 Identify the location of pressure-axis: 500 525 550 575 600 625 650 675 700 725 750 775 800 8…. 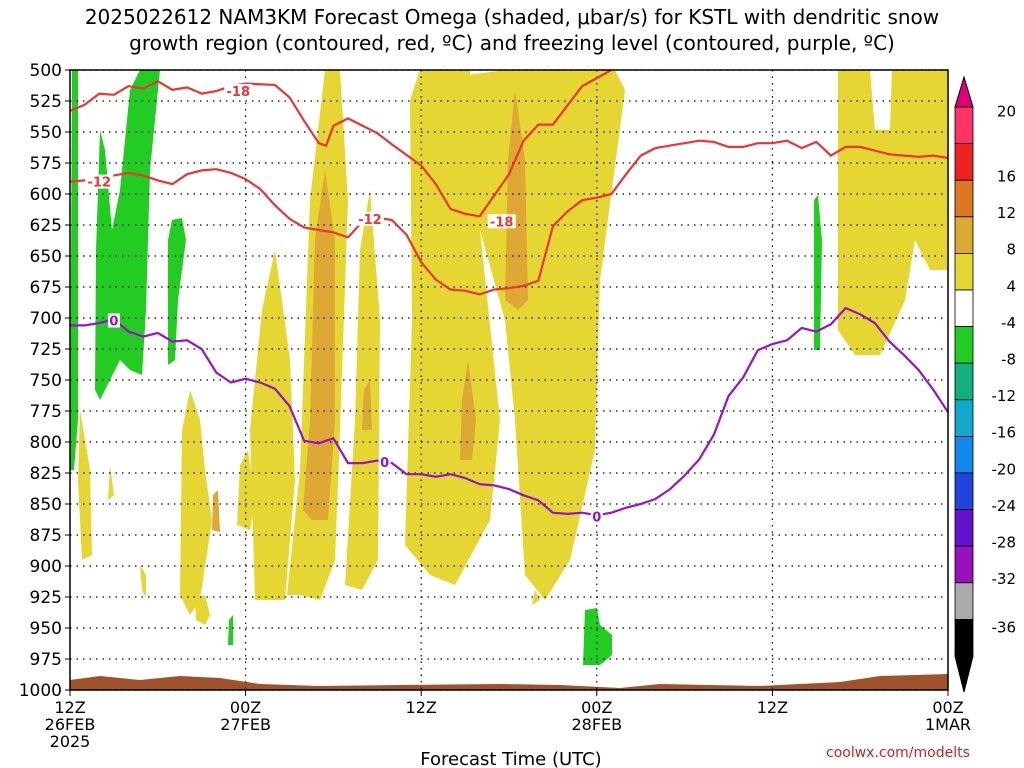
(44, 381).